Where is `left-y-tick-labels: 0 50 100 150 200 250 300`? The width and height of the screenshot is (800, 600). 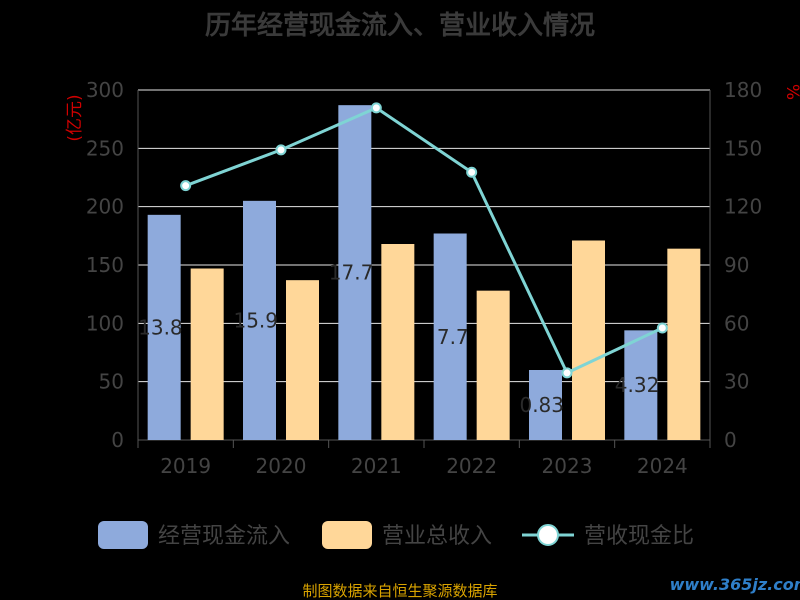 left-y-tick-labels: 0 50 100 150 200 250 300 is located at coordinates (105, 265).